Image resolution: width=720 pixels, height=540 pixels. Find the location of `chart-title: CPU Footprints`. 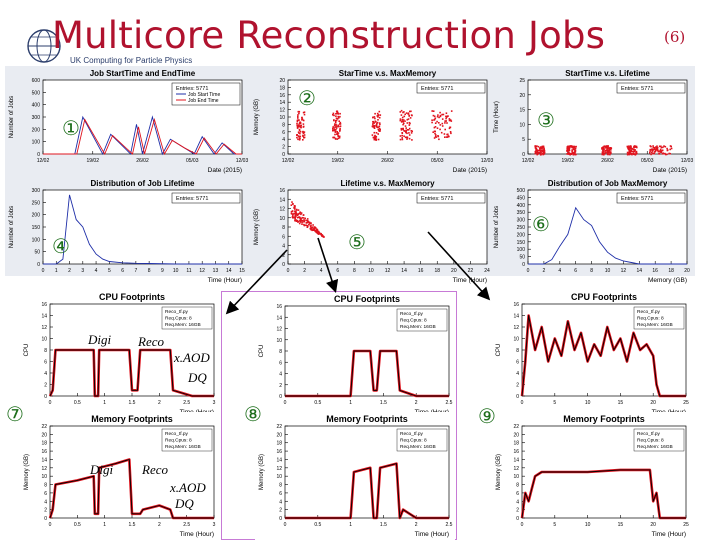

chart-title: CPU Footprints is located at coordinates (604, 297).